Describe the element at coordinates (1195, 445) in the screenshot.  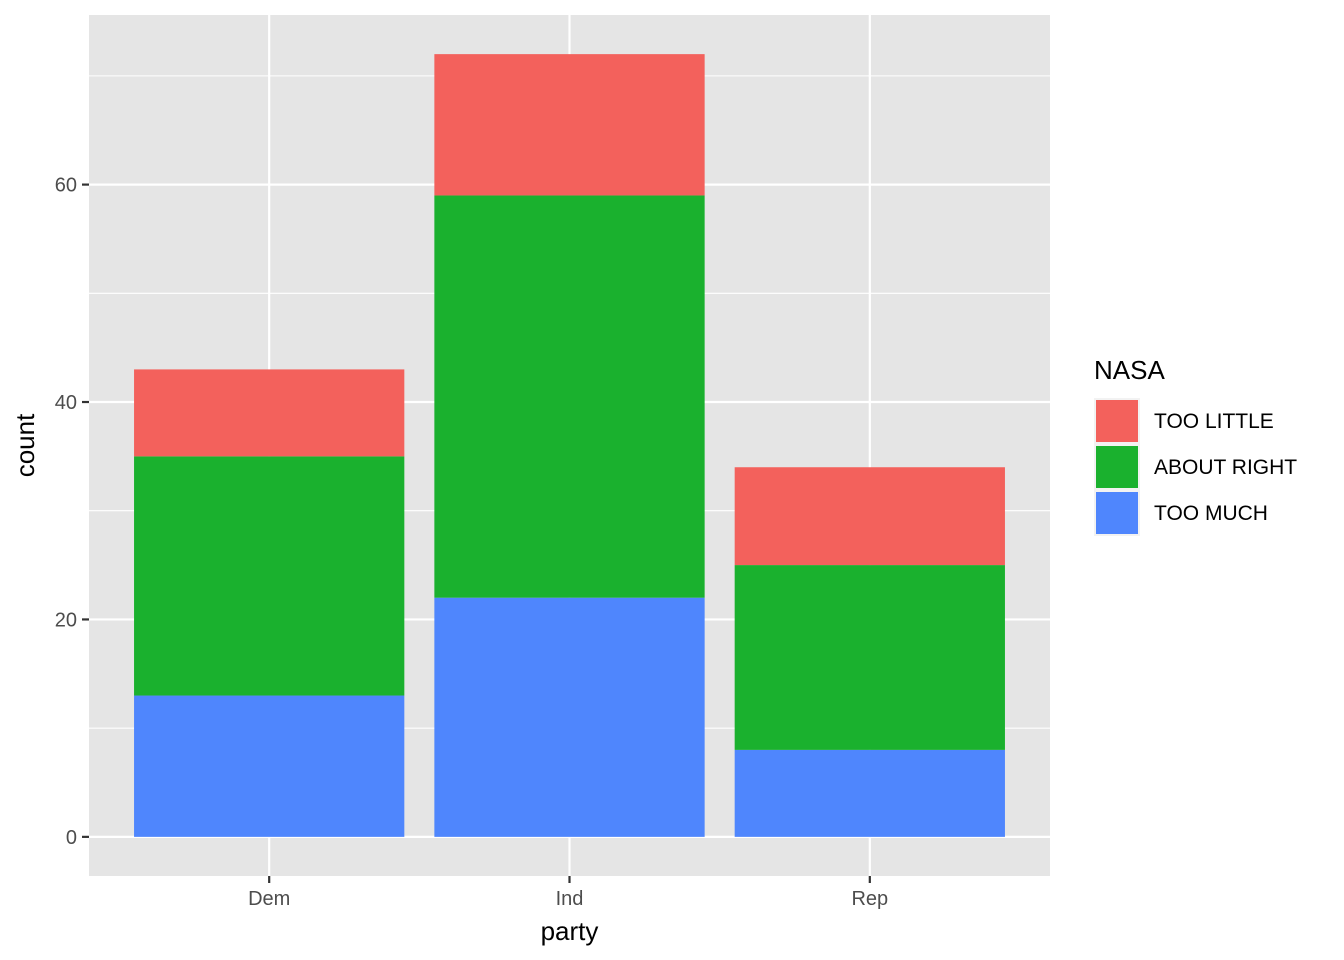
I see `legend: NASA TOO LITTLE ABOUT RIGHT TOO MUCH` at that location.